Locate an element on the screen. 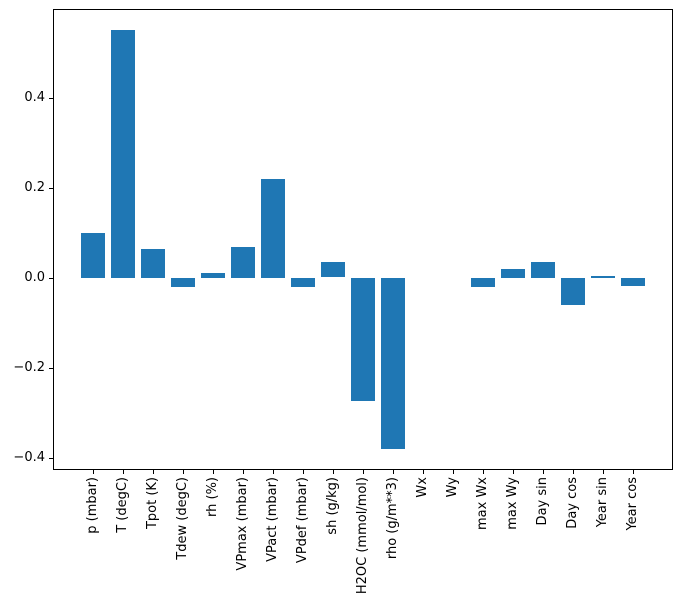  x-tick-label: Wx is located at coordinates (422, 487).